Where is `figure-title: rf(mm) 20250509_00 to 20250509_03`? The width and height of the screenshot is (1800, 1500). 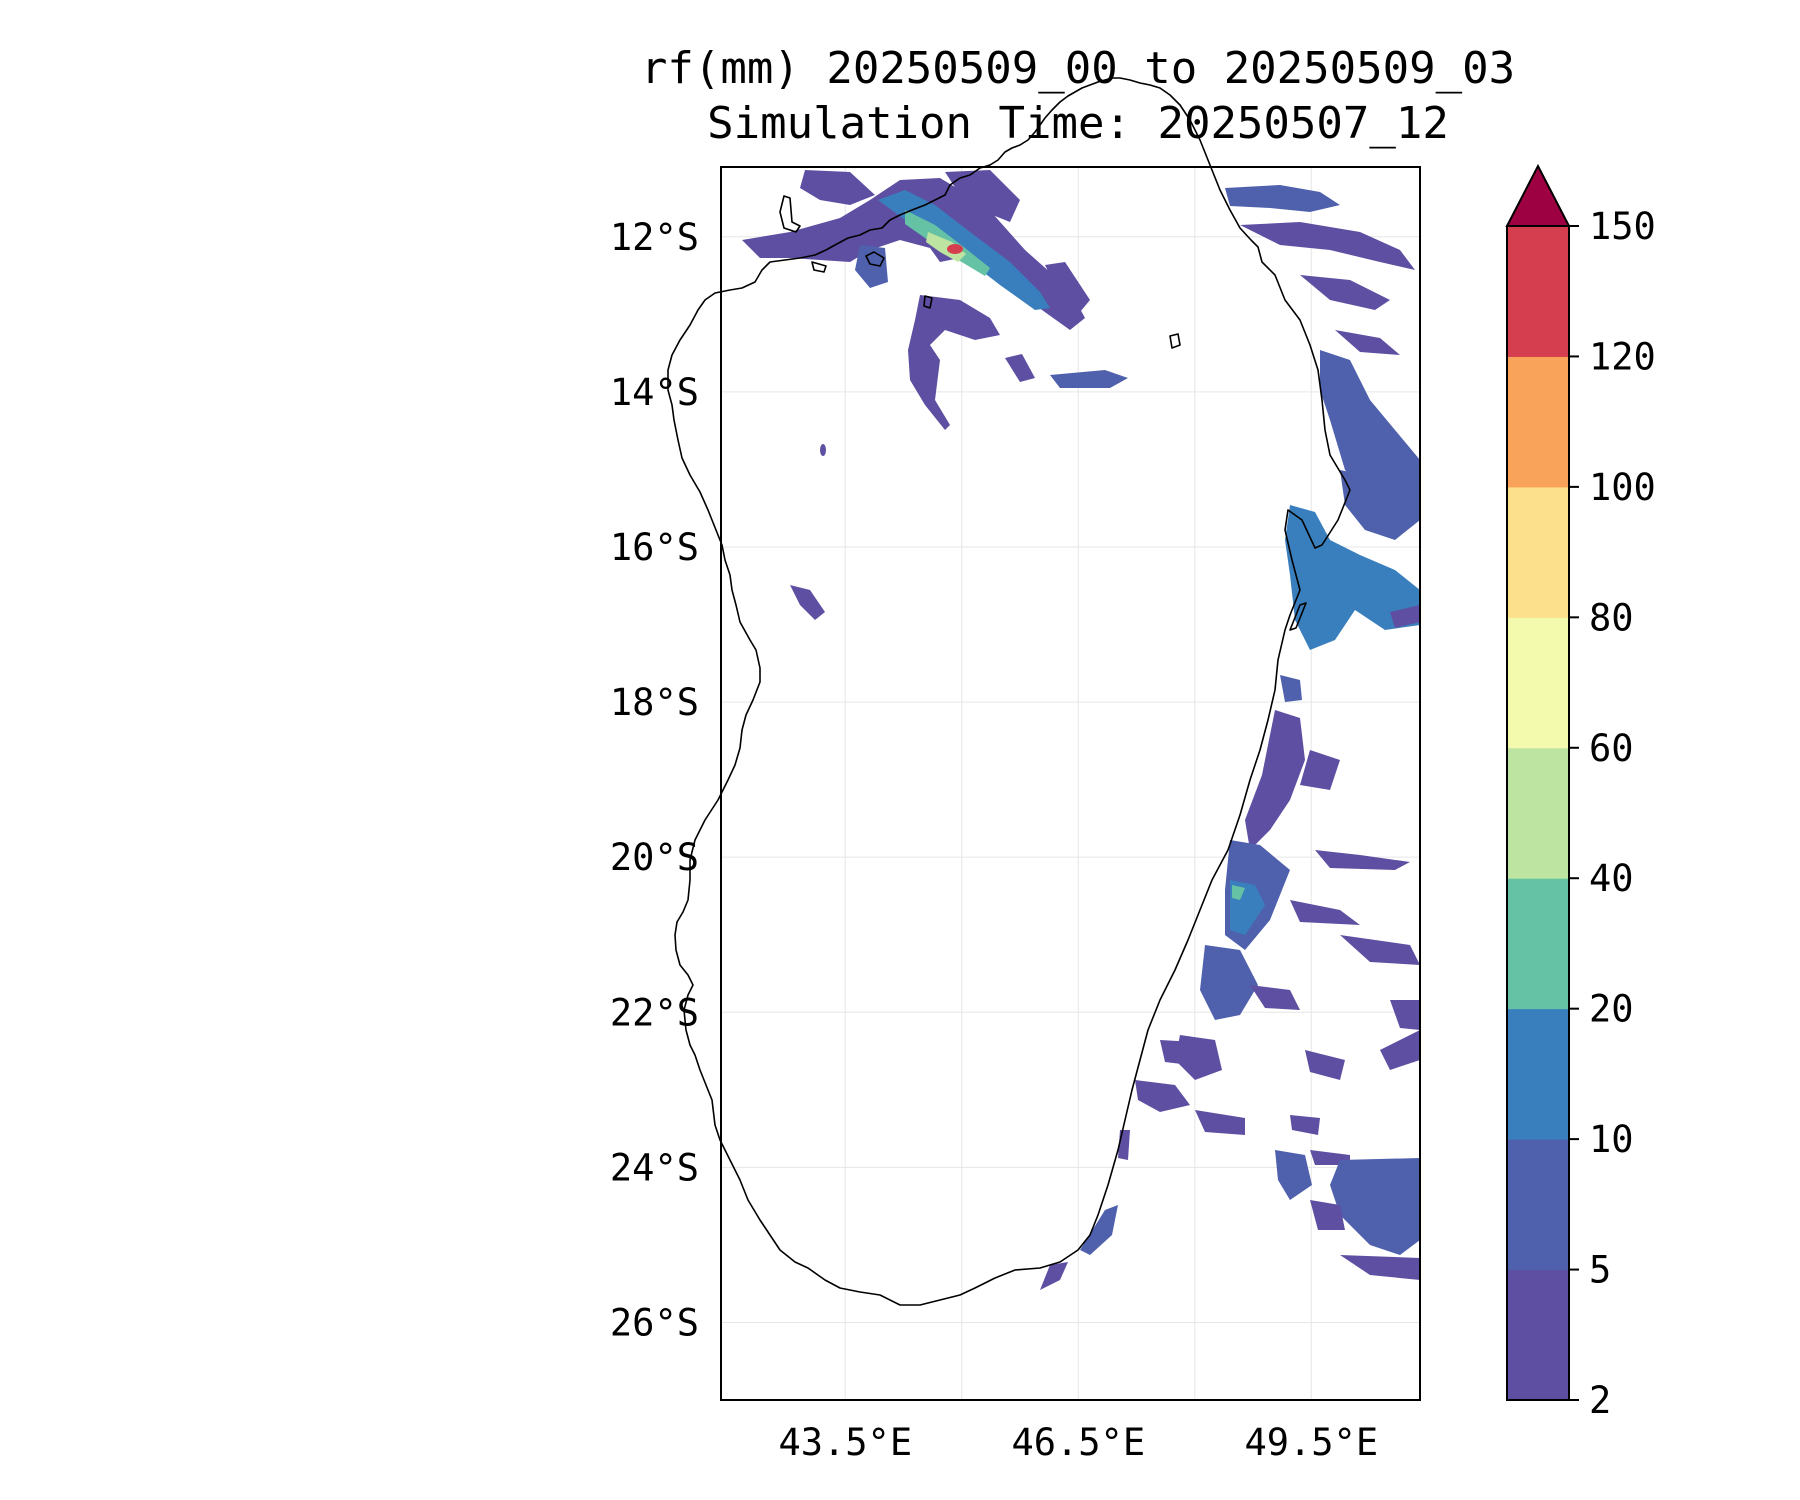
figure-title: rf(mm) 20250509_00 to 20250509_03 is located at coordinates (1078, 68).